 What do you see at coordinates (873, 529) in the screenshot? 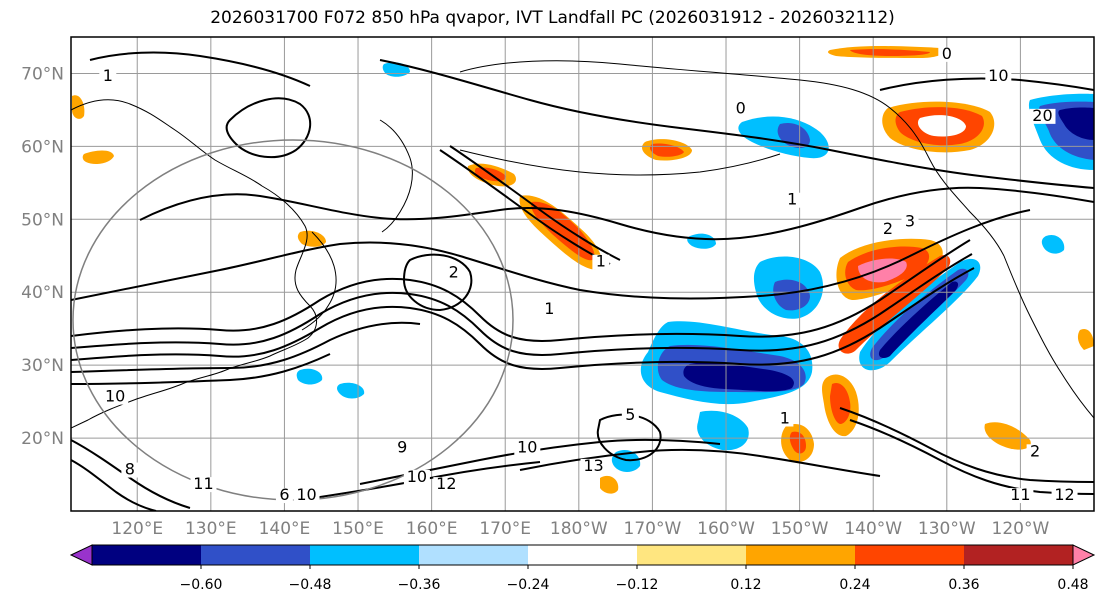
I see `lon-tick-label: 140°W` at bounding box center [873, 529].